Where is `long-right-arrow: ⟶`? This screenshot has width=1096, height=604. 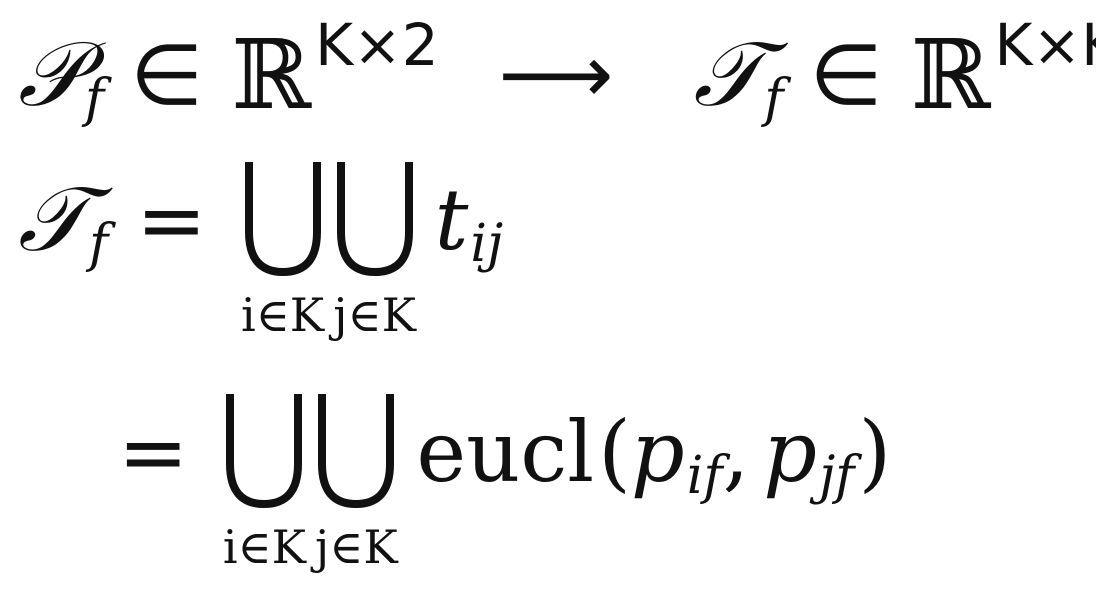
long-right-arrow: ⟶ is located at coordinates (556, 74).